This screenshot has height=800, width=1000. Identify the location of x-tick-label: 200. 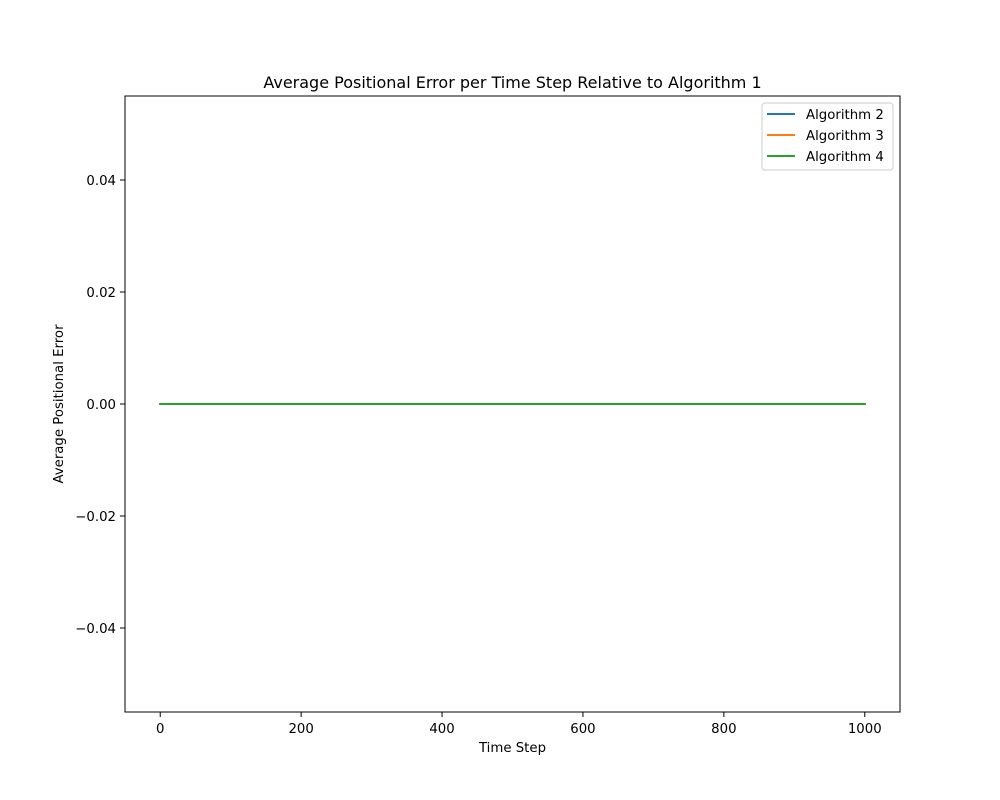
(300, 729).